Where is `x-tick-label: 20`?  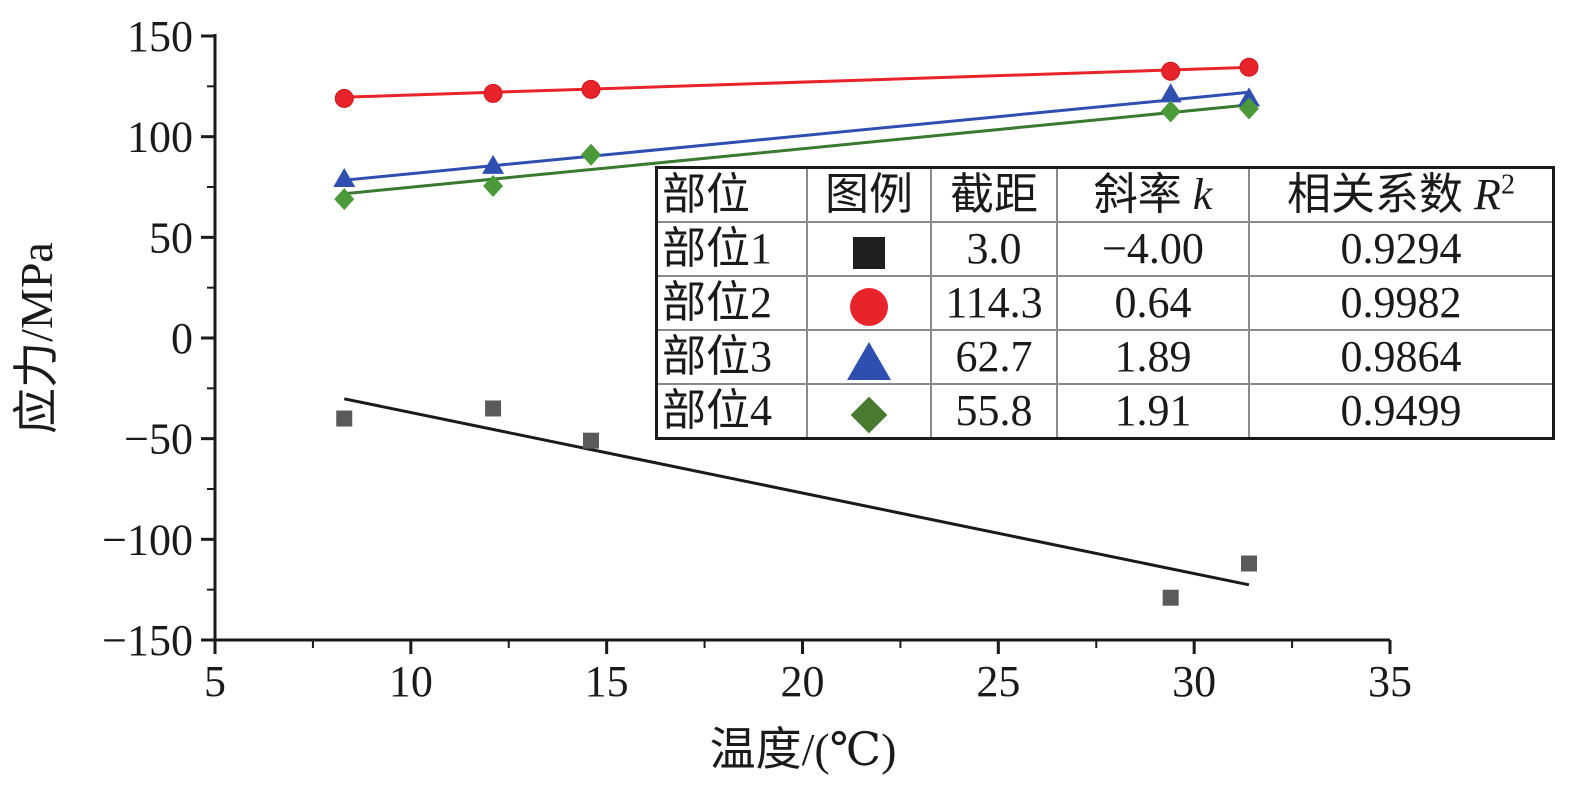
x-tick-label: 20 is located at coordinates (803, 681).